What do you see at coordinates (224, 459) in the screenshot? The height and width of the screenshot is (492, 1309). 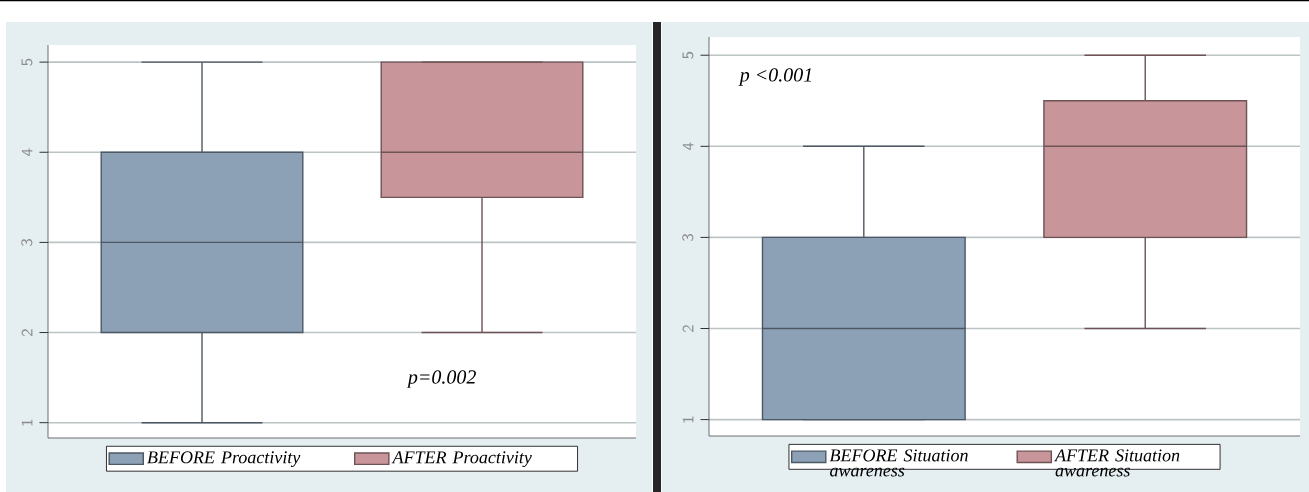 I see `legend-label: BEFORE Proactivity` at bounding box center [224, 459].